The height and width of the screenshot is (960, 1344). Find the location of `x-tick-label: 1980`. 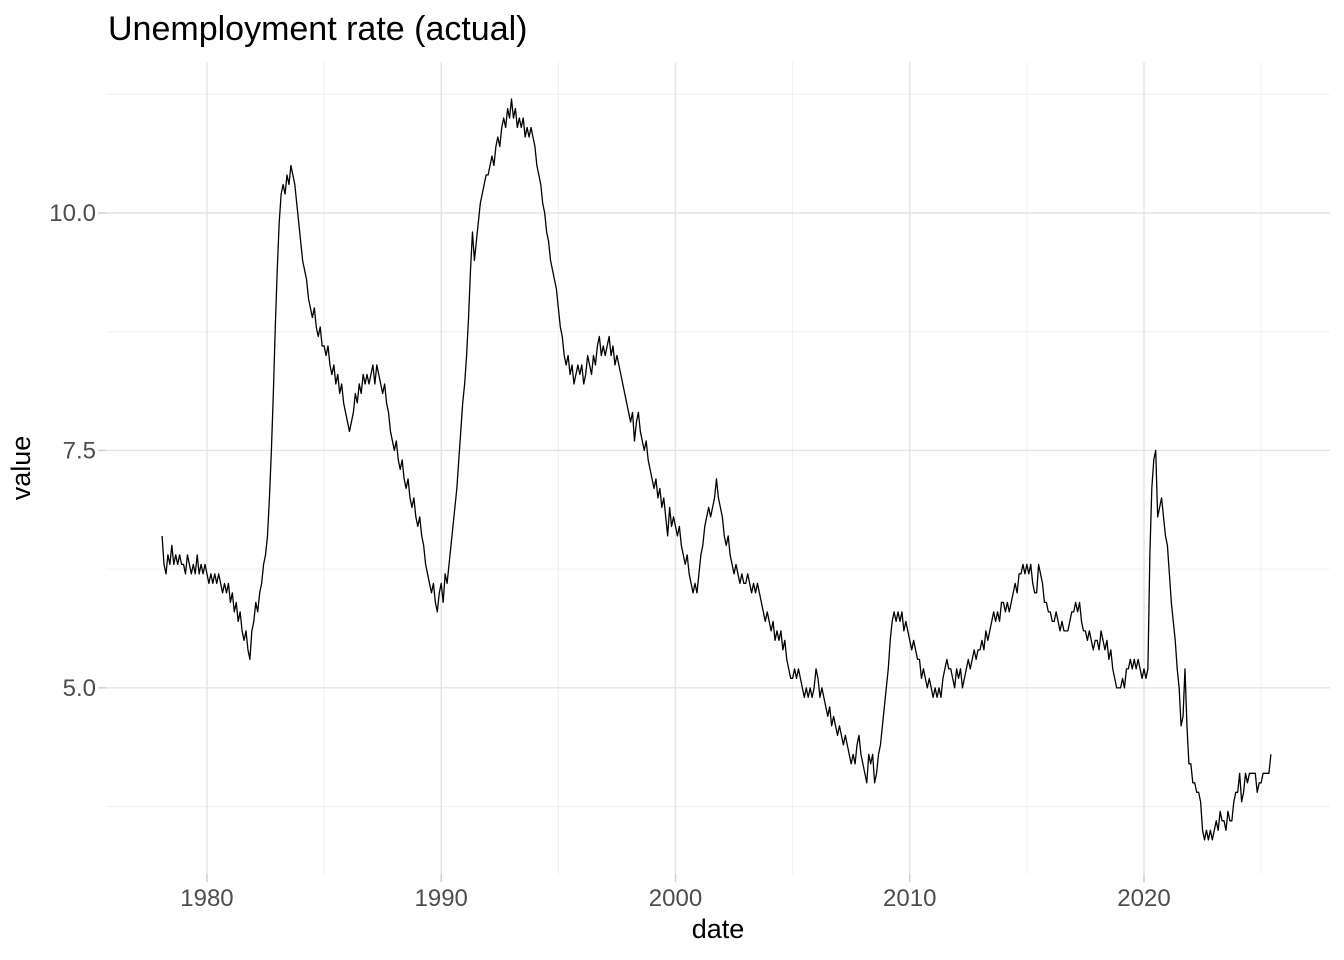

x-tick-label: 1980 is located at coordinates (206, 898).